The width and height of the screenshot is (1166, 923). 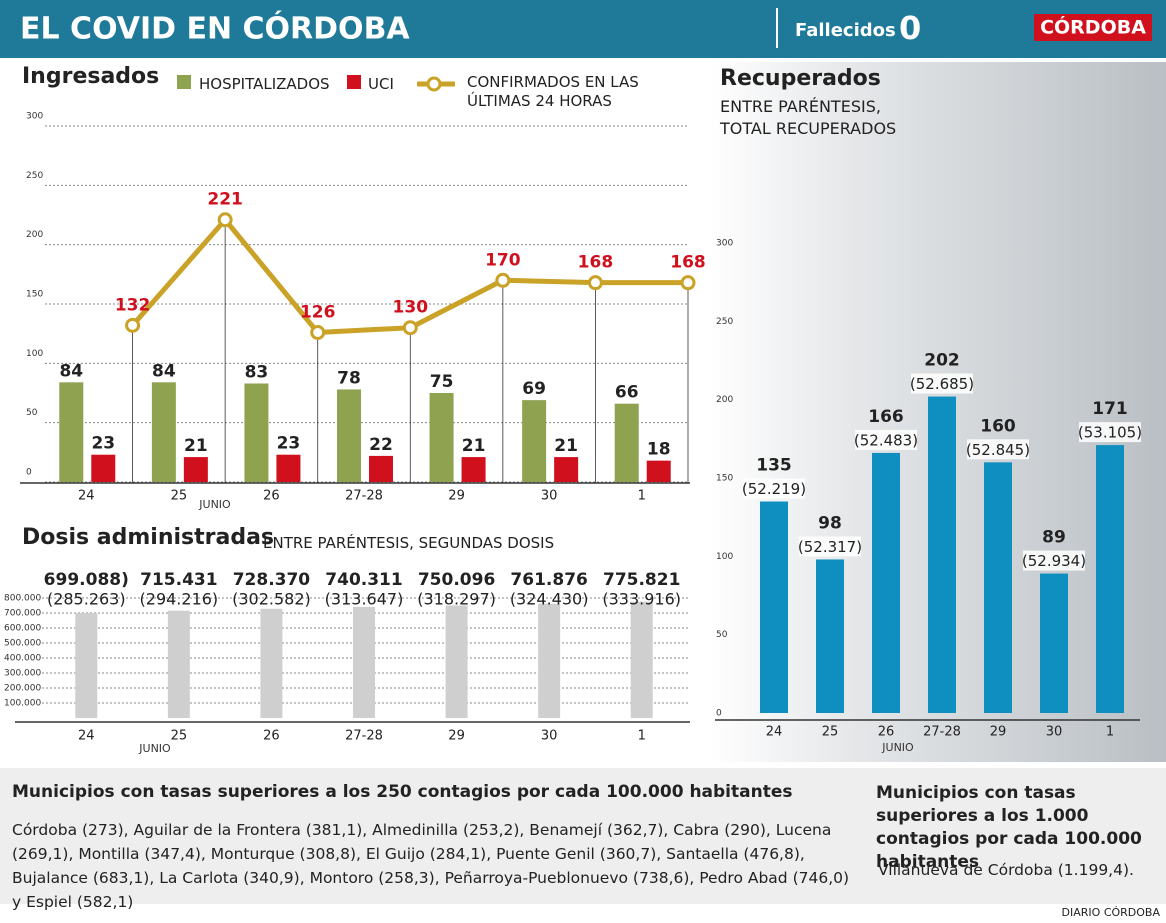 I want to click on total-label: (52.845), so click(x=998, y=450).